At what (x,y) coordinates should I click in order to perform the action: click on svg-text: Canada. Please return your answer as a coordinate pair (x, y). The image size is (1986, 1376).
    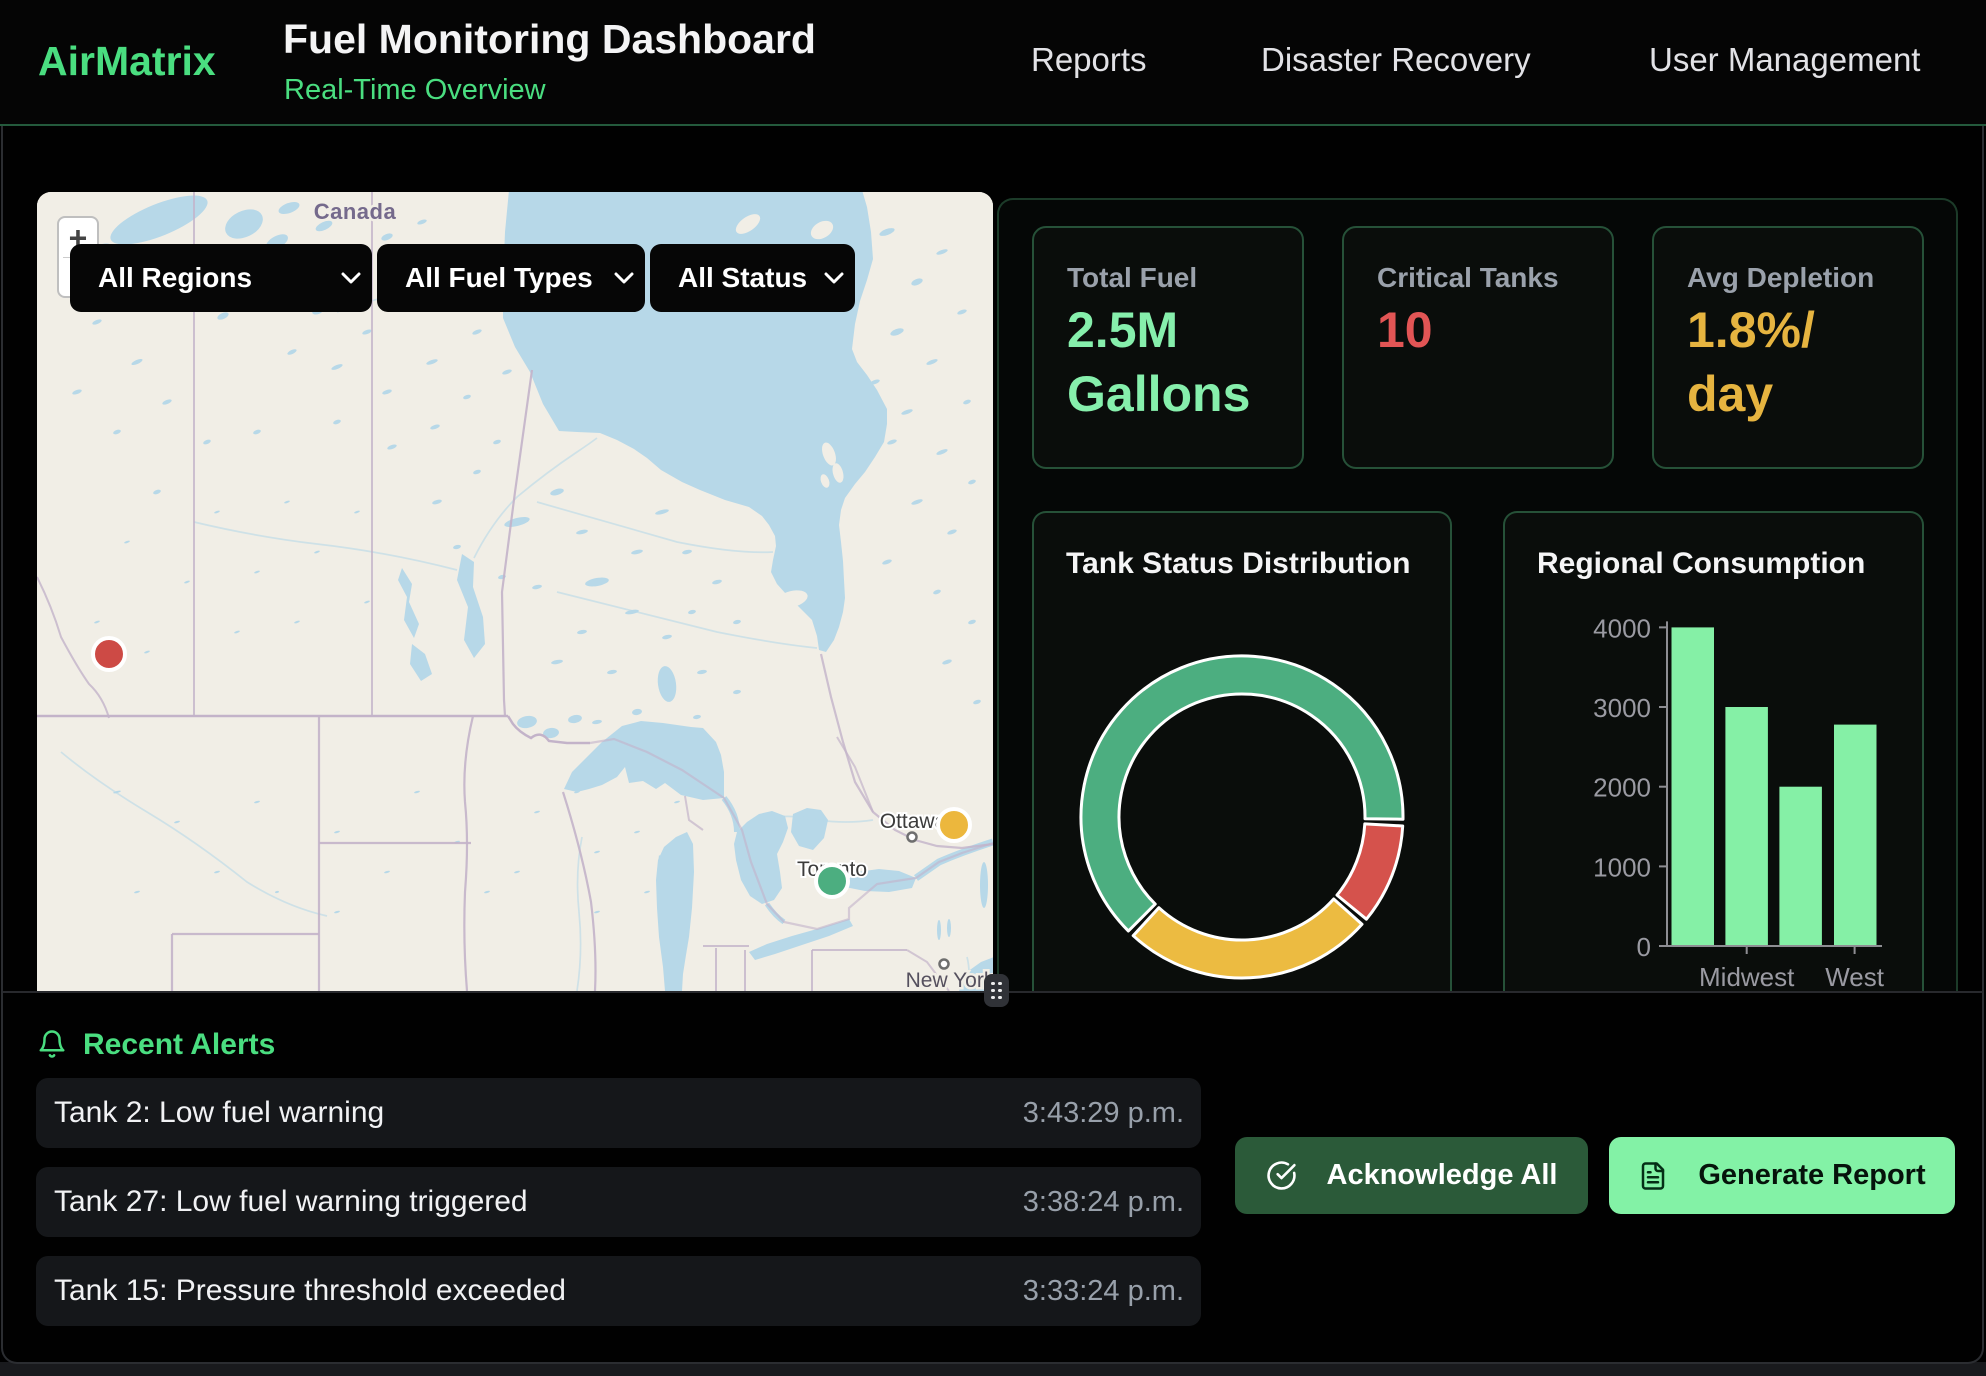
    Looking at the image, I should click on (355, 211).